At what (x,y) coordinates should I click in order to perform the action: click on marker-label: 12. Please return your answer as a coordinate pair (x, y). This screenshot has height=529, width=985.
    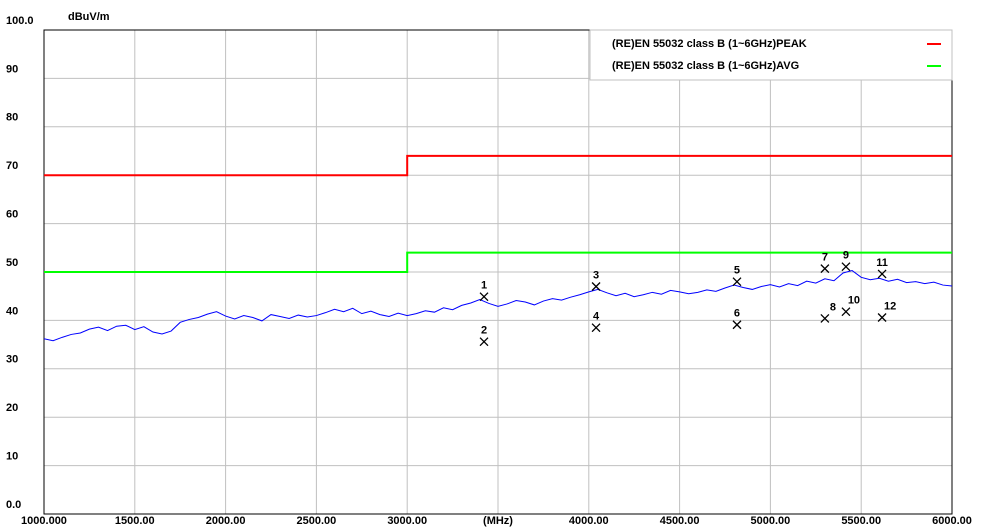
    Looking at the image, I should click on (890, 306).